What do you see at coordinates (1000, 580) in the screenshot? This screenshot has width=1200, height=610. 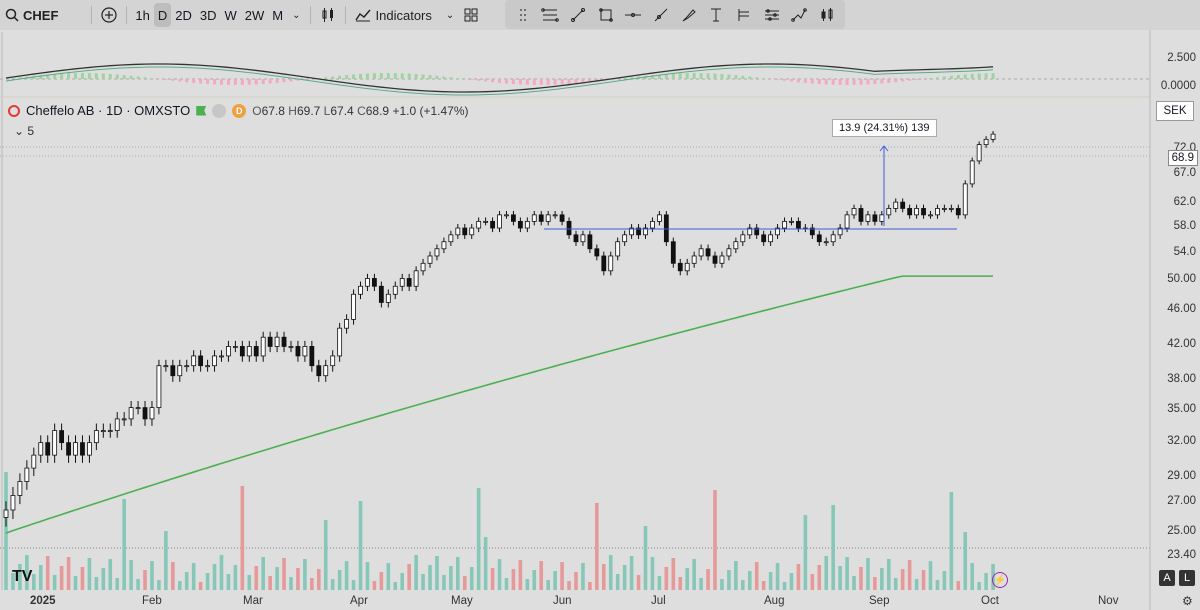 I see `flash-icon: ⚡` at bounding box center [1000, 580].